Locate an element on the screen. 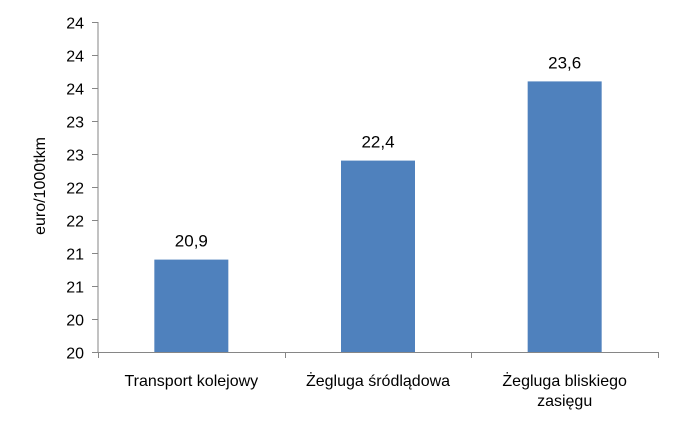 The image size is (681, 430). x-category-label-line: zasięgu is located at coordinates (564, 401).